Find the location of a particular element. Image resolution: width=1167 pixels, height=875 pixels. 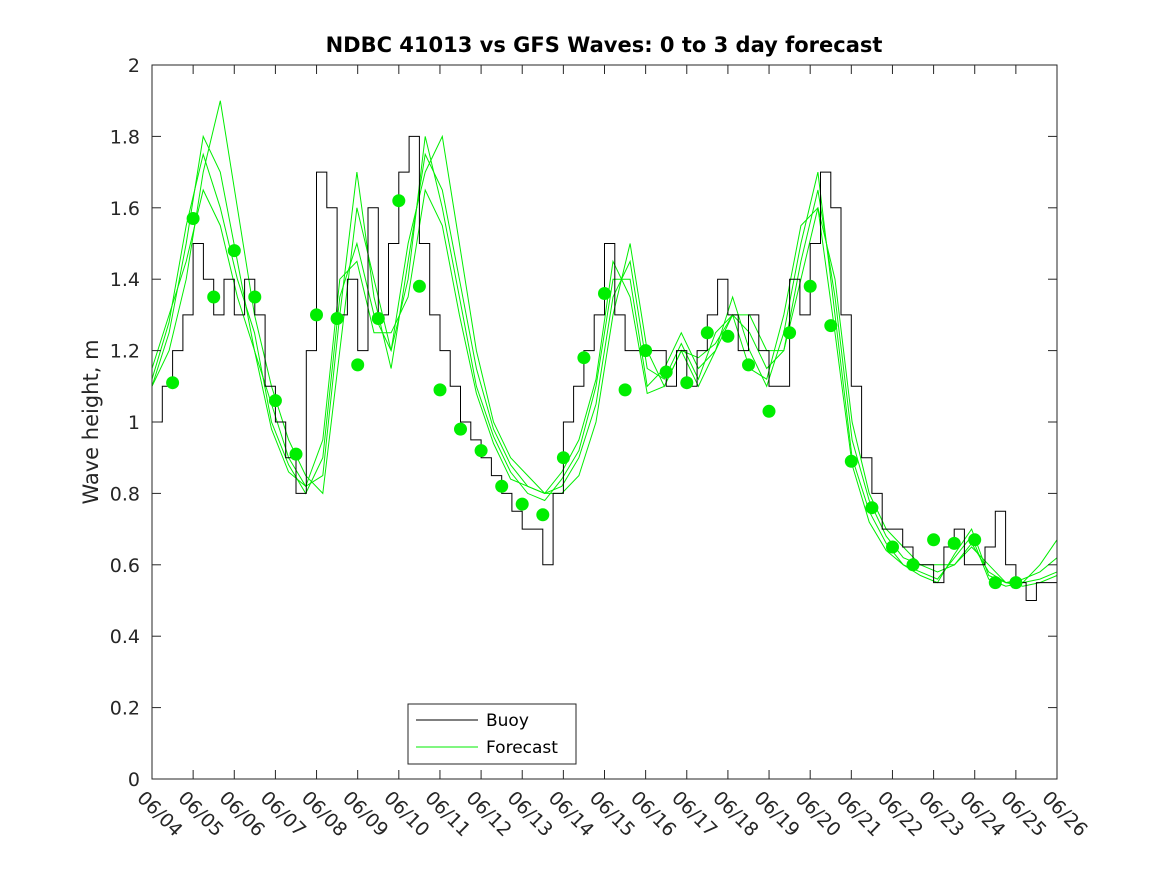

y-tick-label: 1.2 is located at coordinates (125, 352).